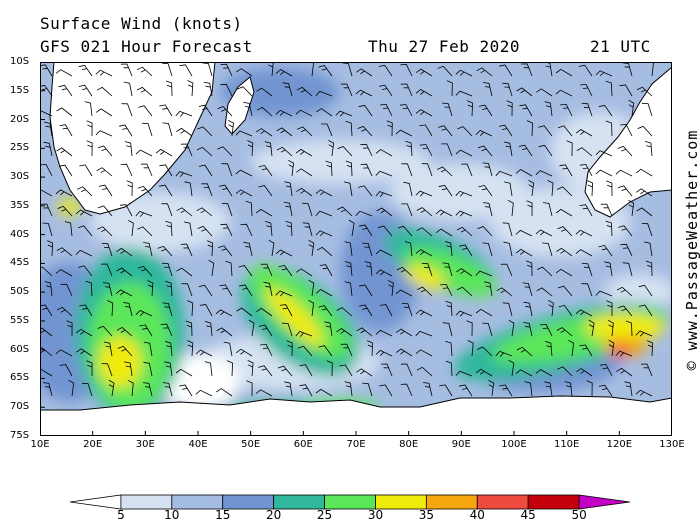  Describe the element at coordinates (691, 250) in the screenshot. I see `credit-text: © www.PassageWeather.com` at that location.